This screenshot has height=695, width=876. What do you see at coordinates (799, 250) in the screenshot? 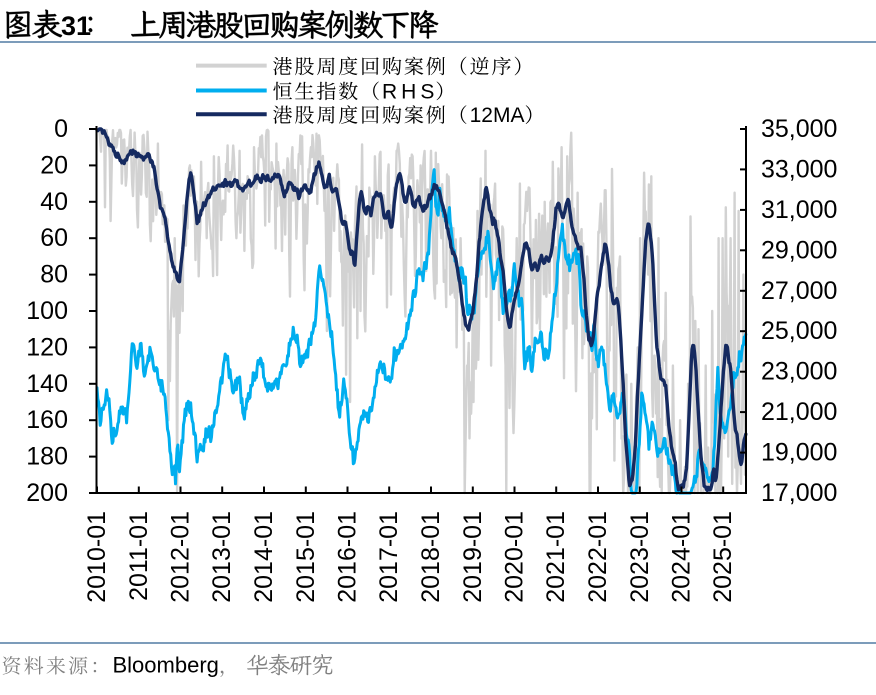
I see `svg-text: 29,000` at bounding box center [799, 250].